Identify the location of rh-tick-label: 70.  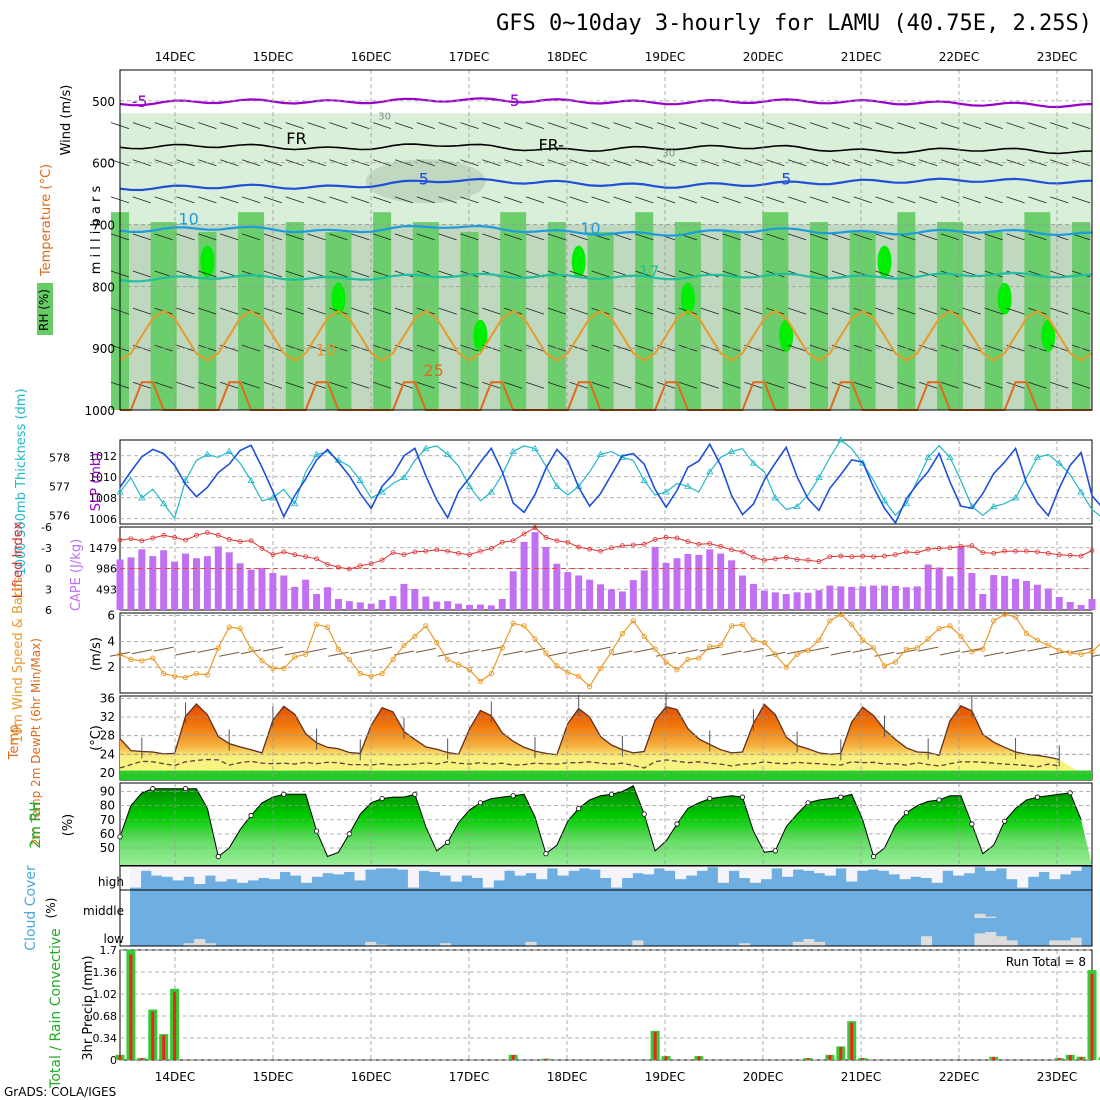
(107, 820).